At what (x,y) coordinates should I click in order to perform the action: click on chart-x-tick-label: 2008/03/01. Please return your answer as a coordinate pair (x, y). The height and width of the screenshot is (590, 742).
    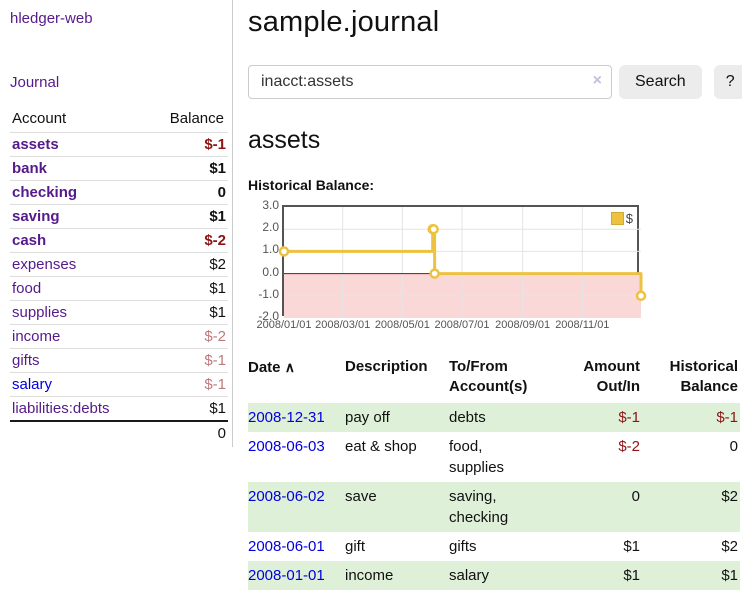
    Looking at the image, I should click on (343, 325).